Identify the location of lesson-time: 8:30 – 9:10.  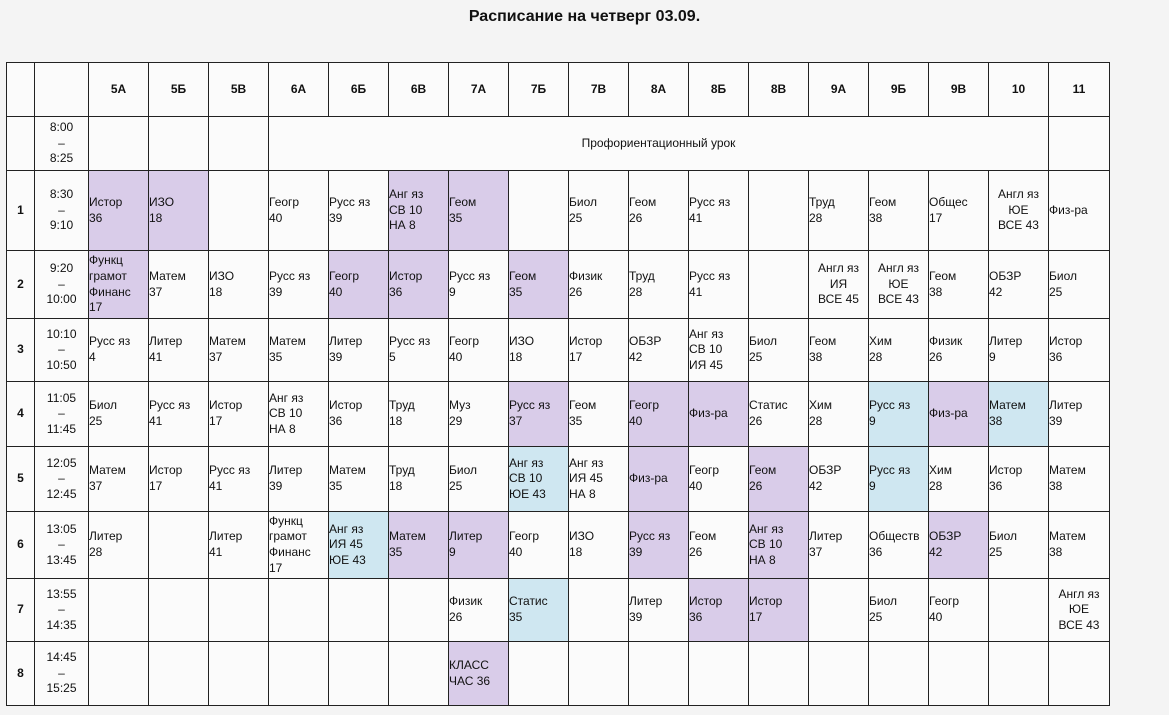
(61, 210).